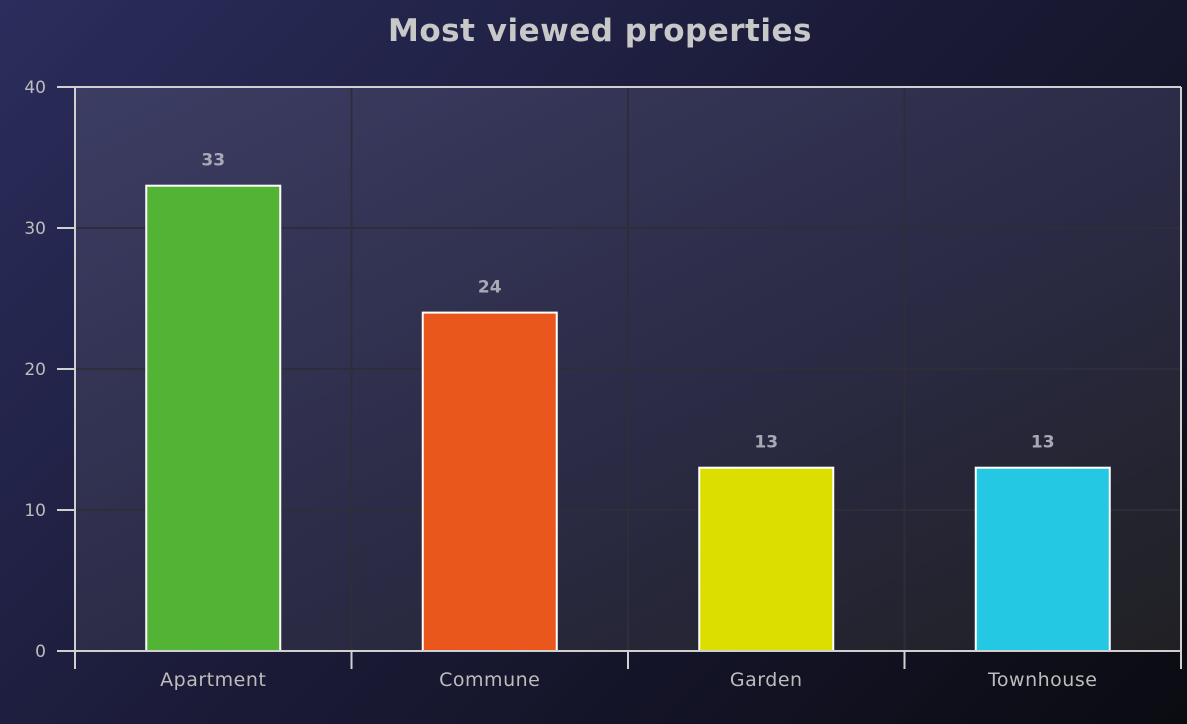  What do you see at coordinates (35, 511) in the screenshot?
I see `y-tick-label: 10` at bounding box center [35, 511].